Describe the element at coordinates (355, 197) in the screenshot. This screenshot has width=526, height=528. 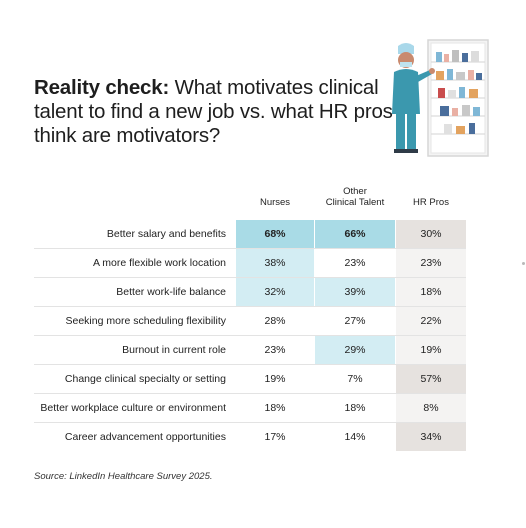
I see `column-header: Other Clinical Talent` at that location.